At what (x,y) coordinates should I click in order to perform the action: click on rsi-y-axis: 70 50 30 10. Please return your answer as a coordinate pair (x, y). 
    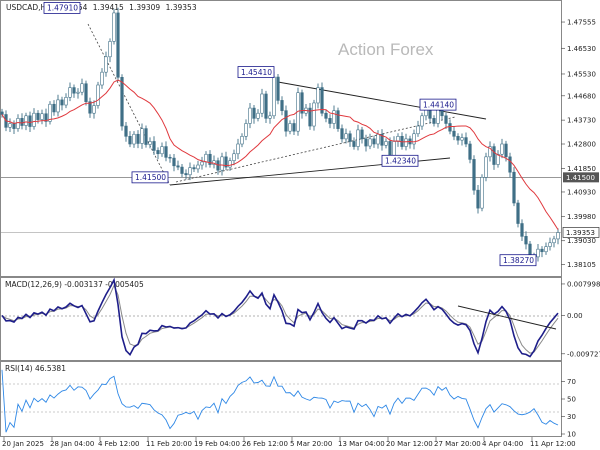
    Looking at the image, I should click on (568, 408).